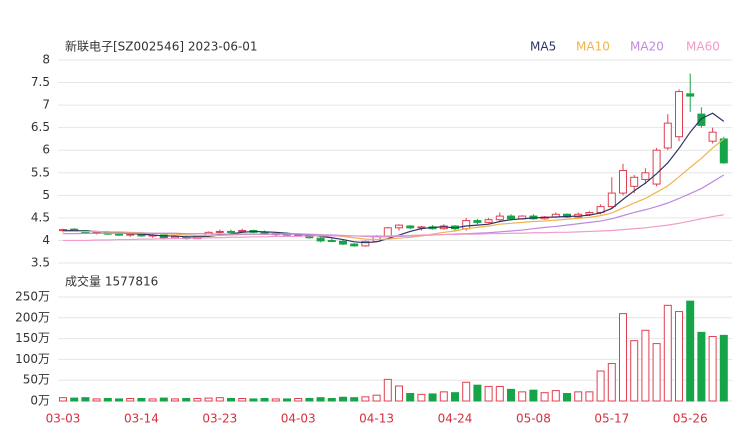 Image resolution: width=740 pixels, height=440 pixels. What do you see at coordinates (40, 217) in the screenshot?
I see `y-tick-label: 4.5` at bounding box center [40, 217].